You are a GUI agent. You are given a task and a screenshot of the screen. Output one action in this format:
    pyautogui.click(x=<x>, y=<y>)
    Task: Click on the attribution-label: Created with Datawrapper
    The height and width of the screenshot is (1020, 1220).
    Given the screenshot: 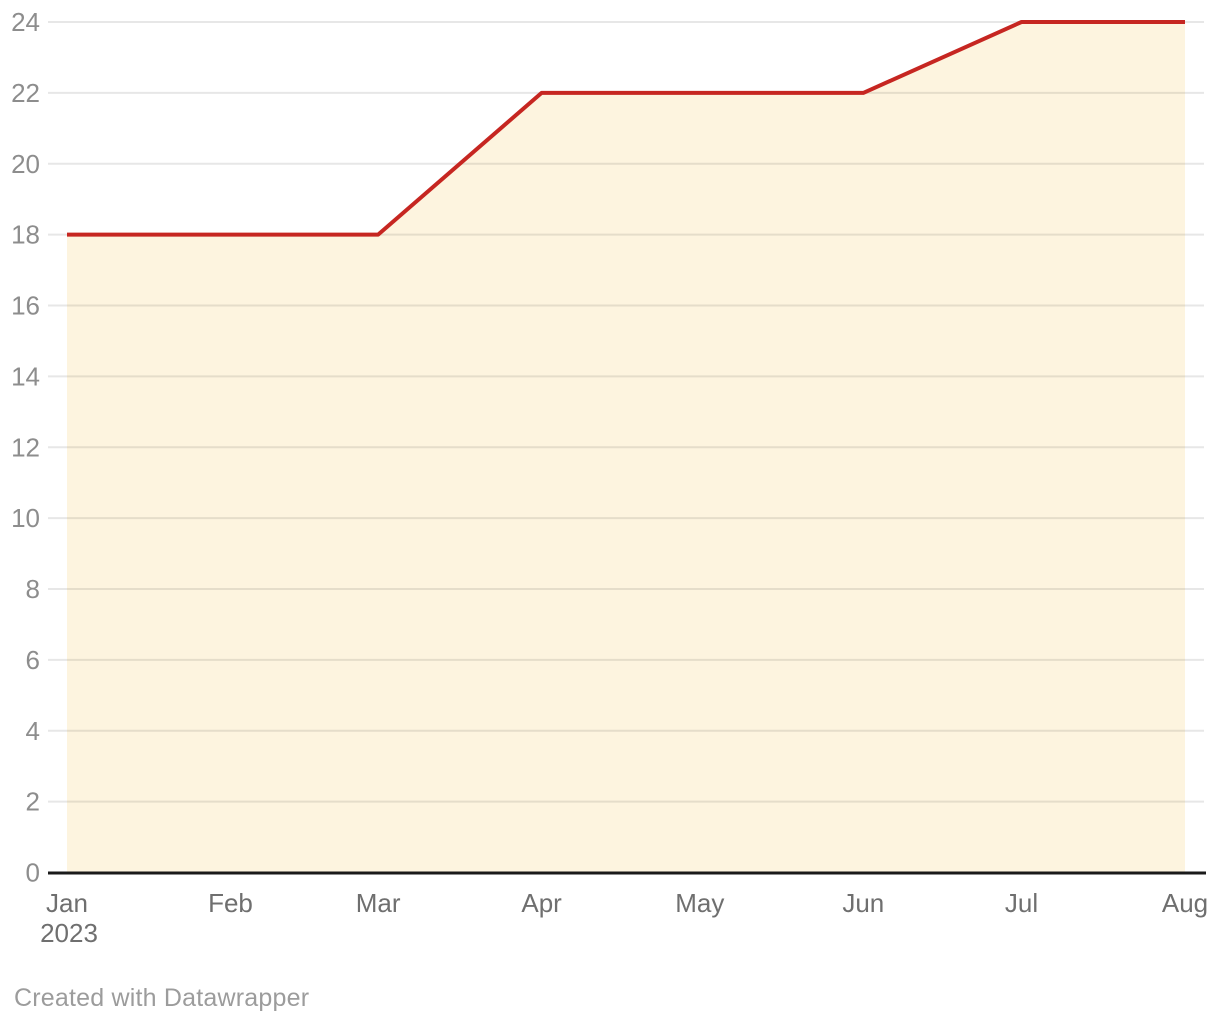 What is the action you would take?
    pyautogui.click(x=162, y=998)
    